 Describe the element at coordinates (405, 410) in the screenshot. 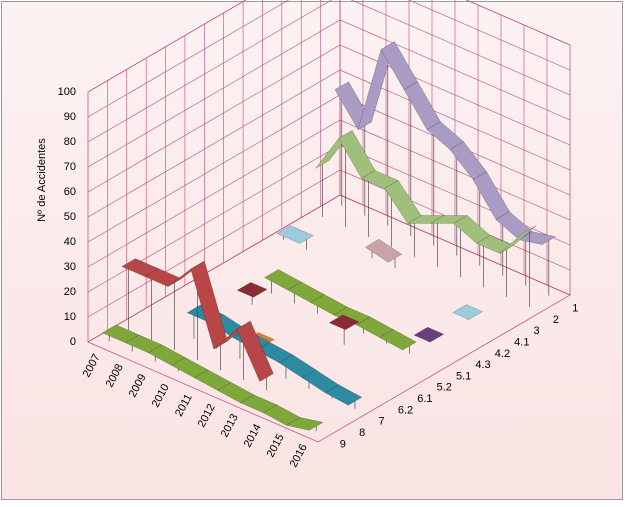

I see `series-label: 6.2` at that location.